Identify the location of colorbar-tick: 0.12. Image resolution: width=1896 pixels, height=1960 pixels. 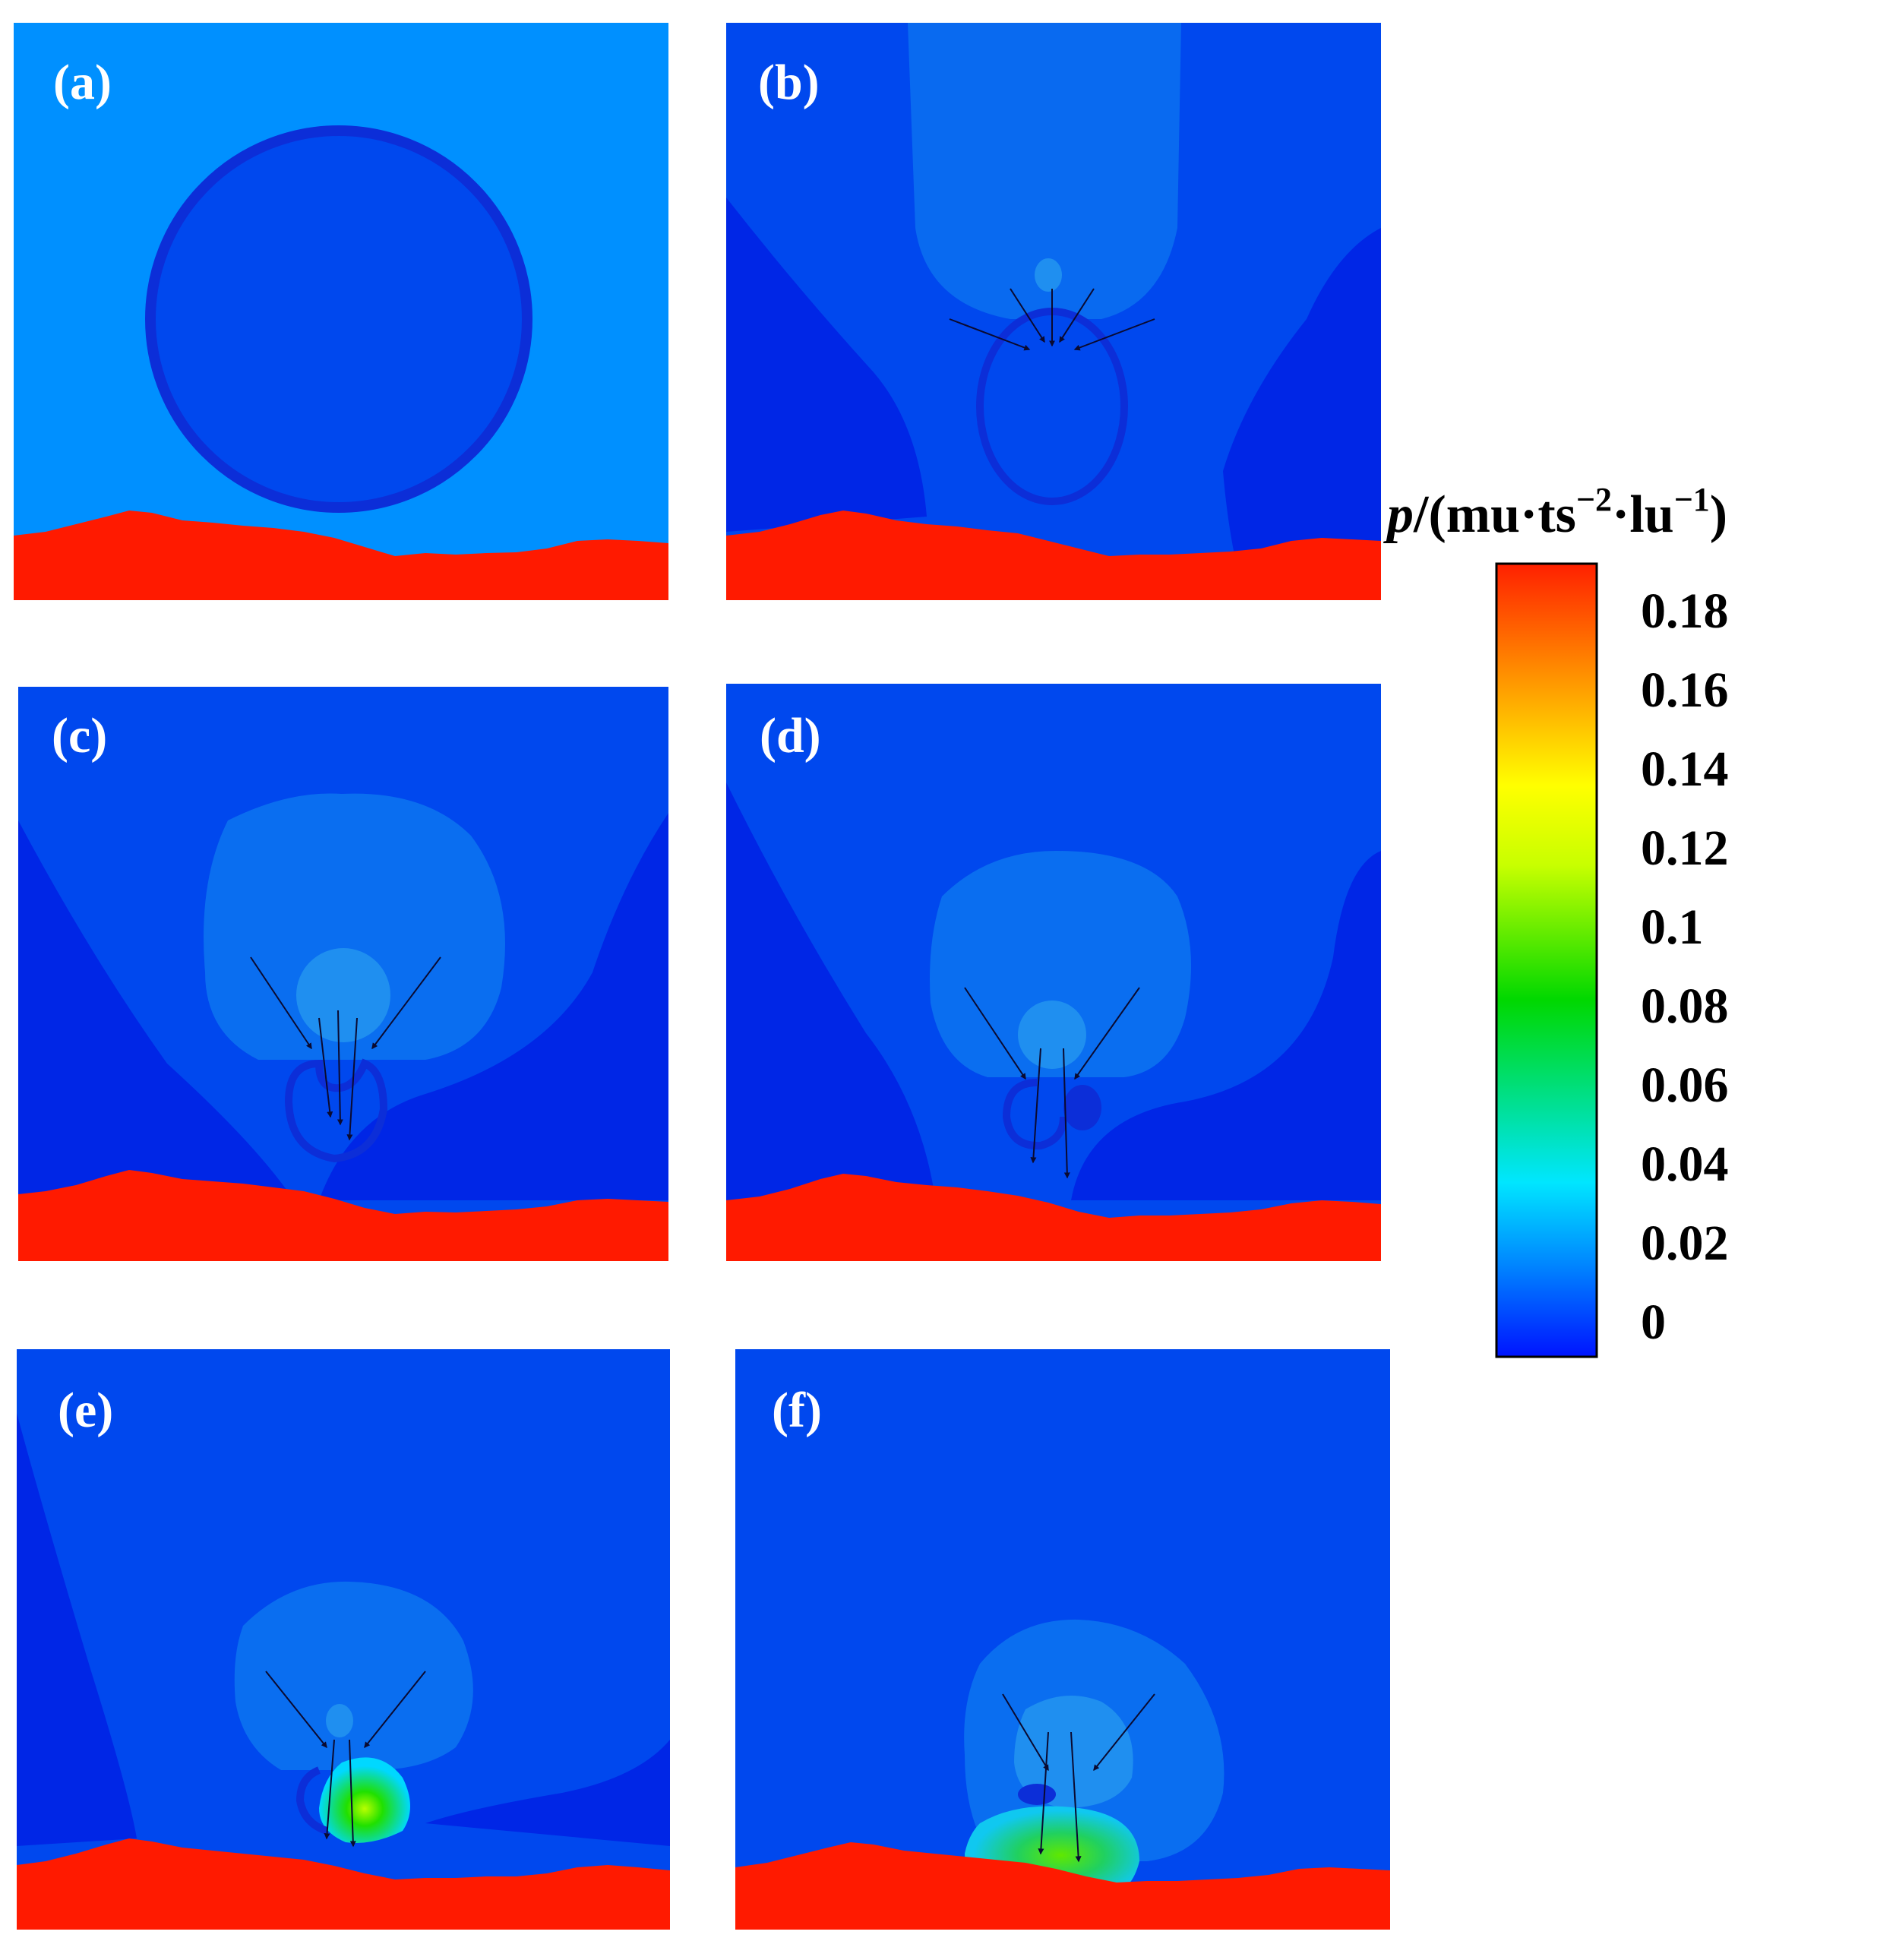
(1685, 848).